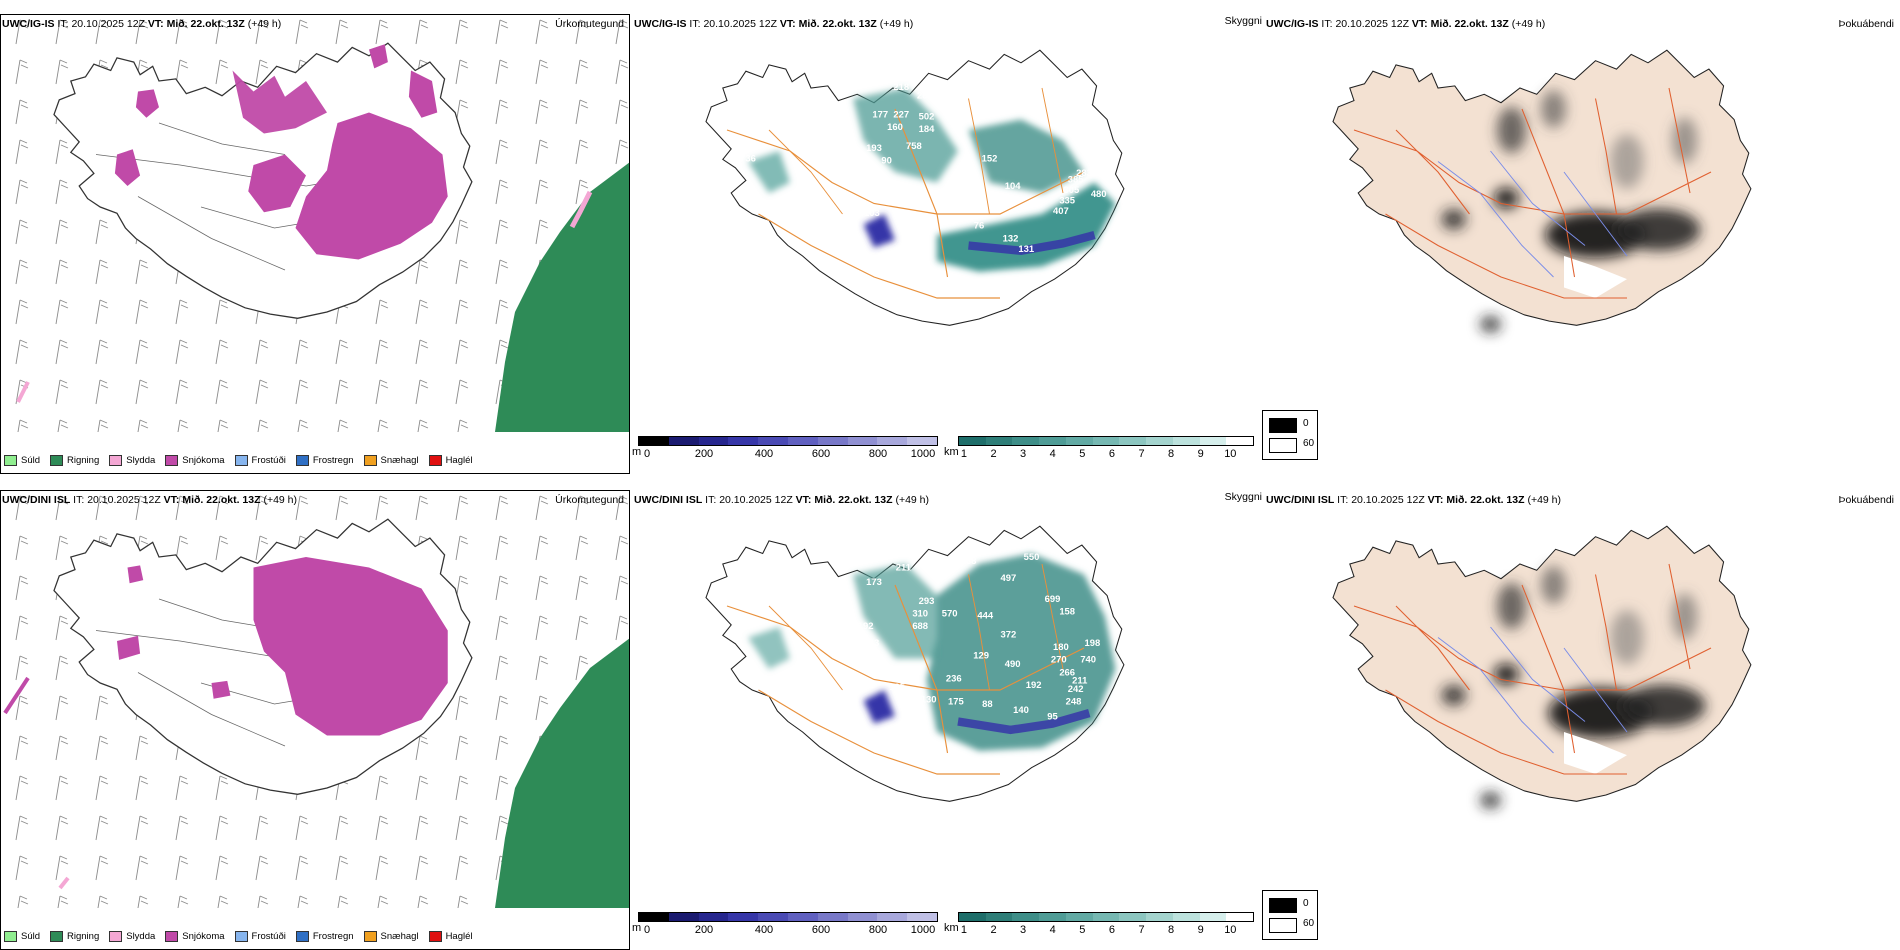  What do you see at coordinates (922, 95) in the screenshot?
I see `ceiling-height-label: 28` at bounding box center [922, 95].